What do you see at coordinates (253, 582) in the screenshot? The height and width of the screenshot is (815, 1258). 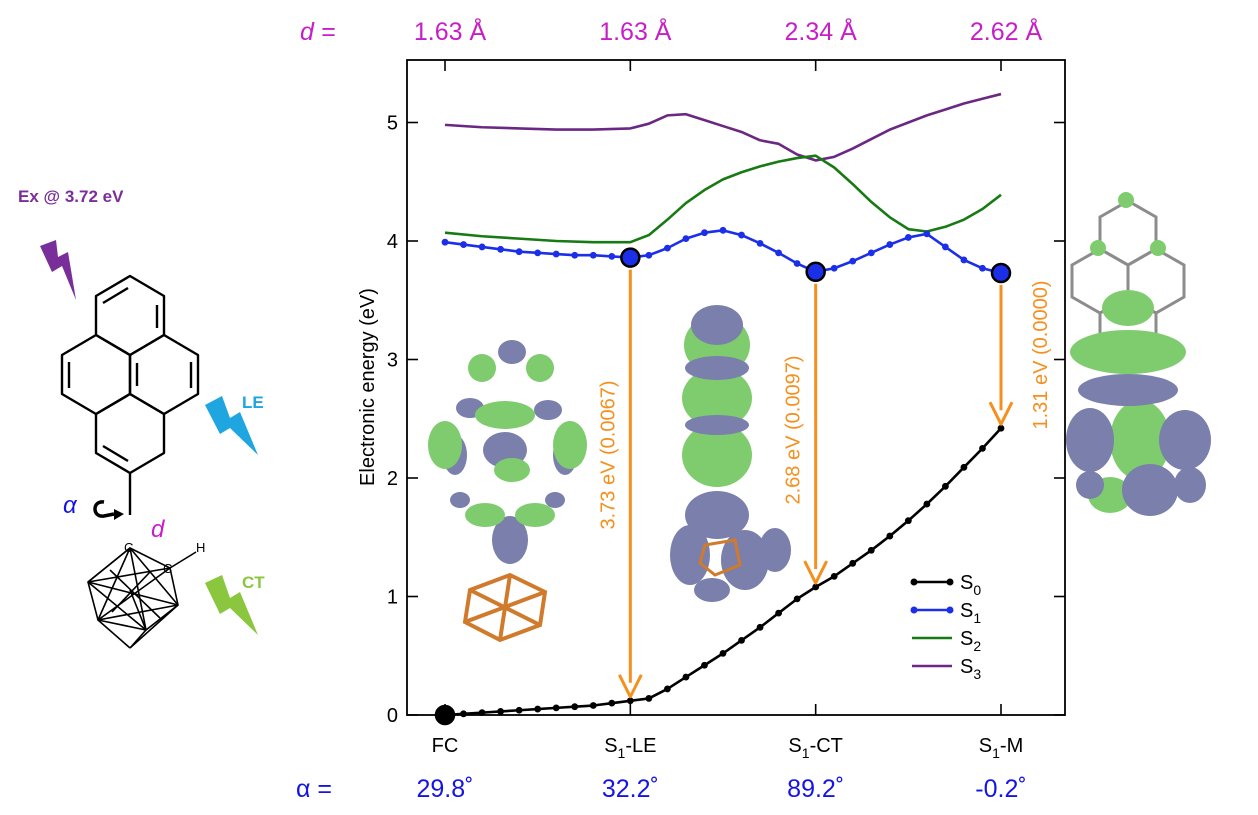 I see `ct-label: CT` at bounding box center [253, 582].